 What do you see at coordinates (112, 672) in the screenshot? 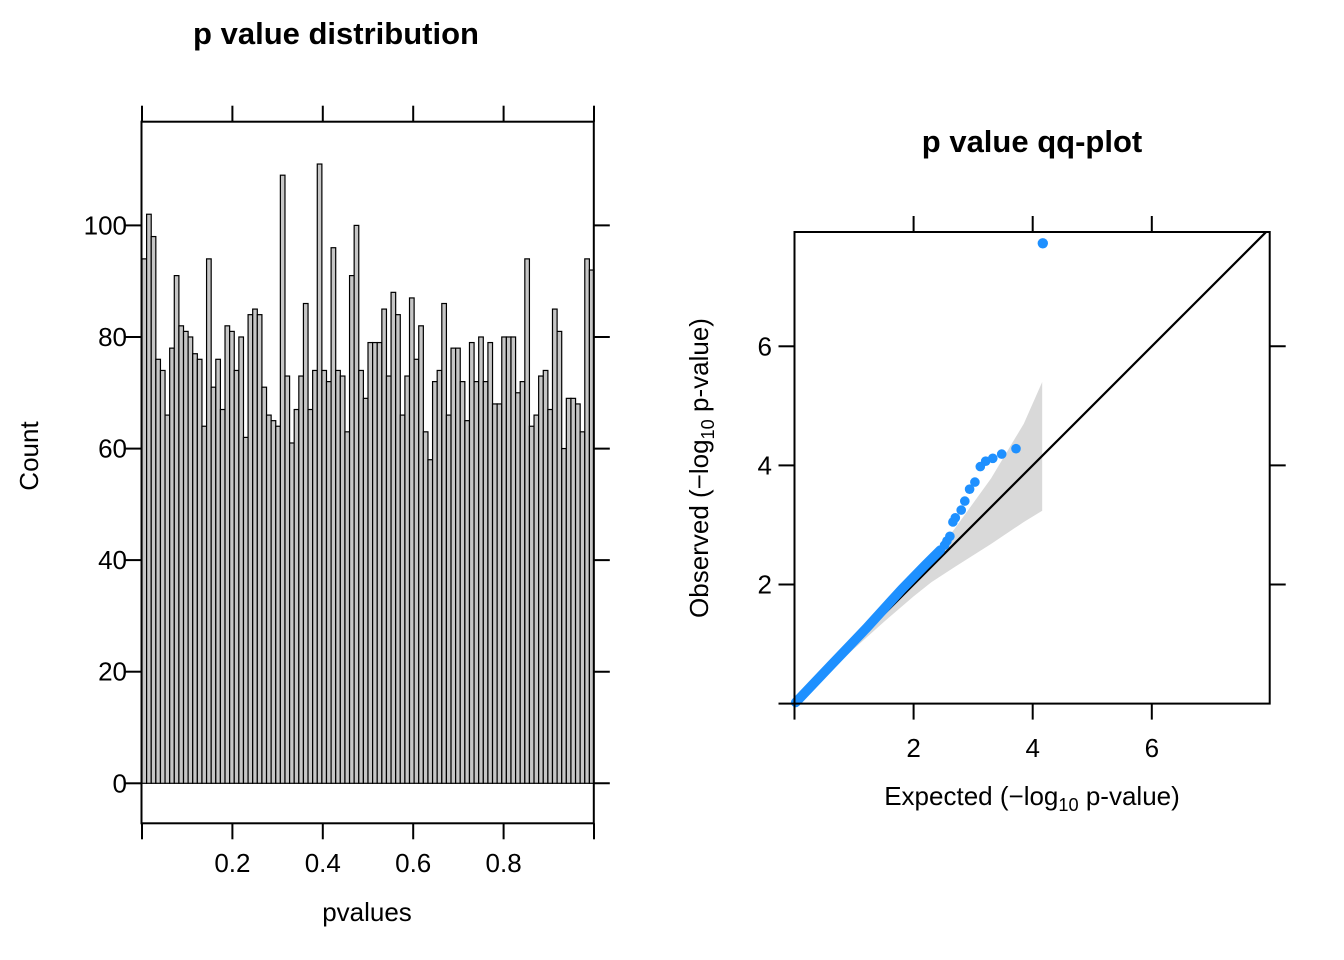
I see `y-axis-tick-label: 20` at bounding box center [112, 672].